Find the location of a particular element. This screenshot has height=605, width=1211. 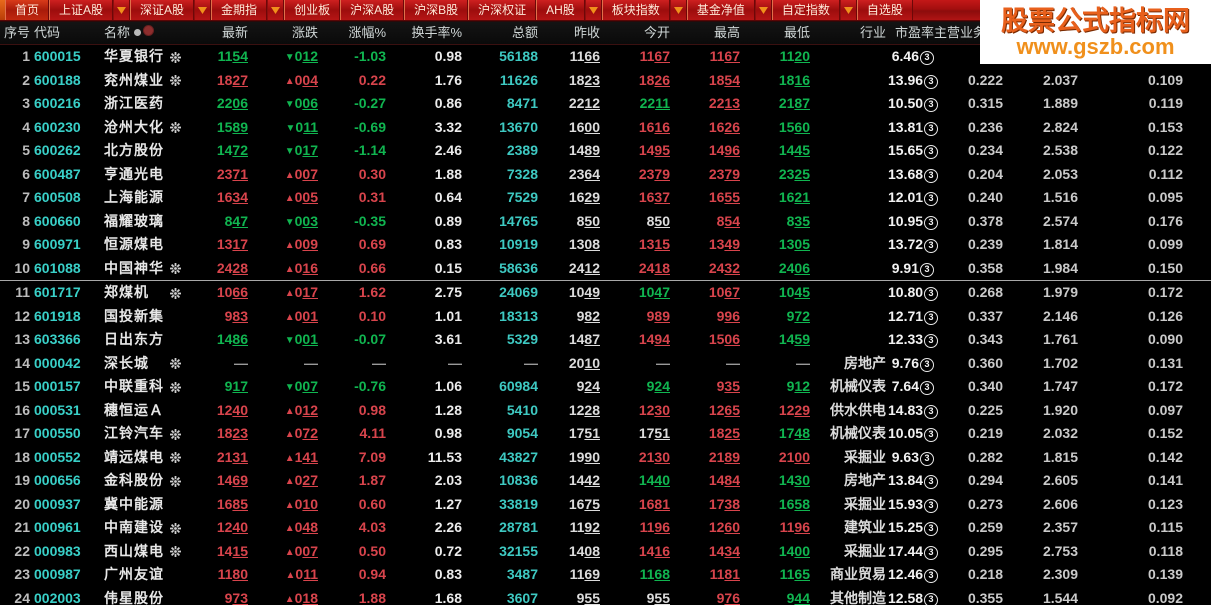

column-header-open: 今开 is located at coordinates (646, 32).